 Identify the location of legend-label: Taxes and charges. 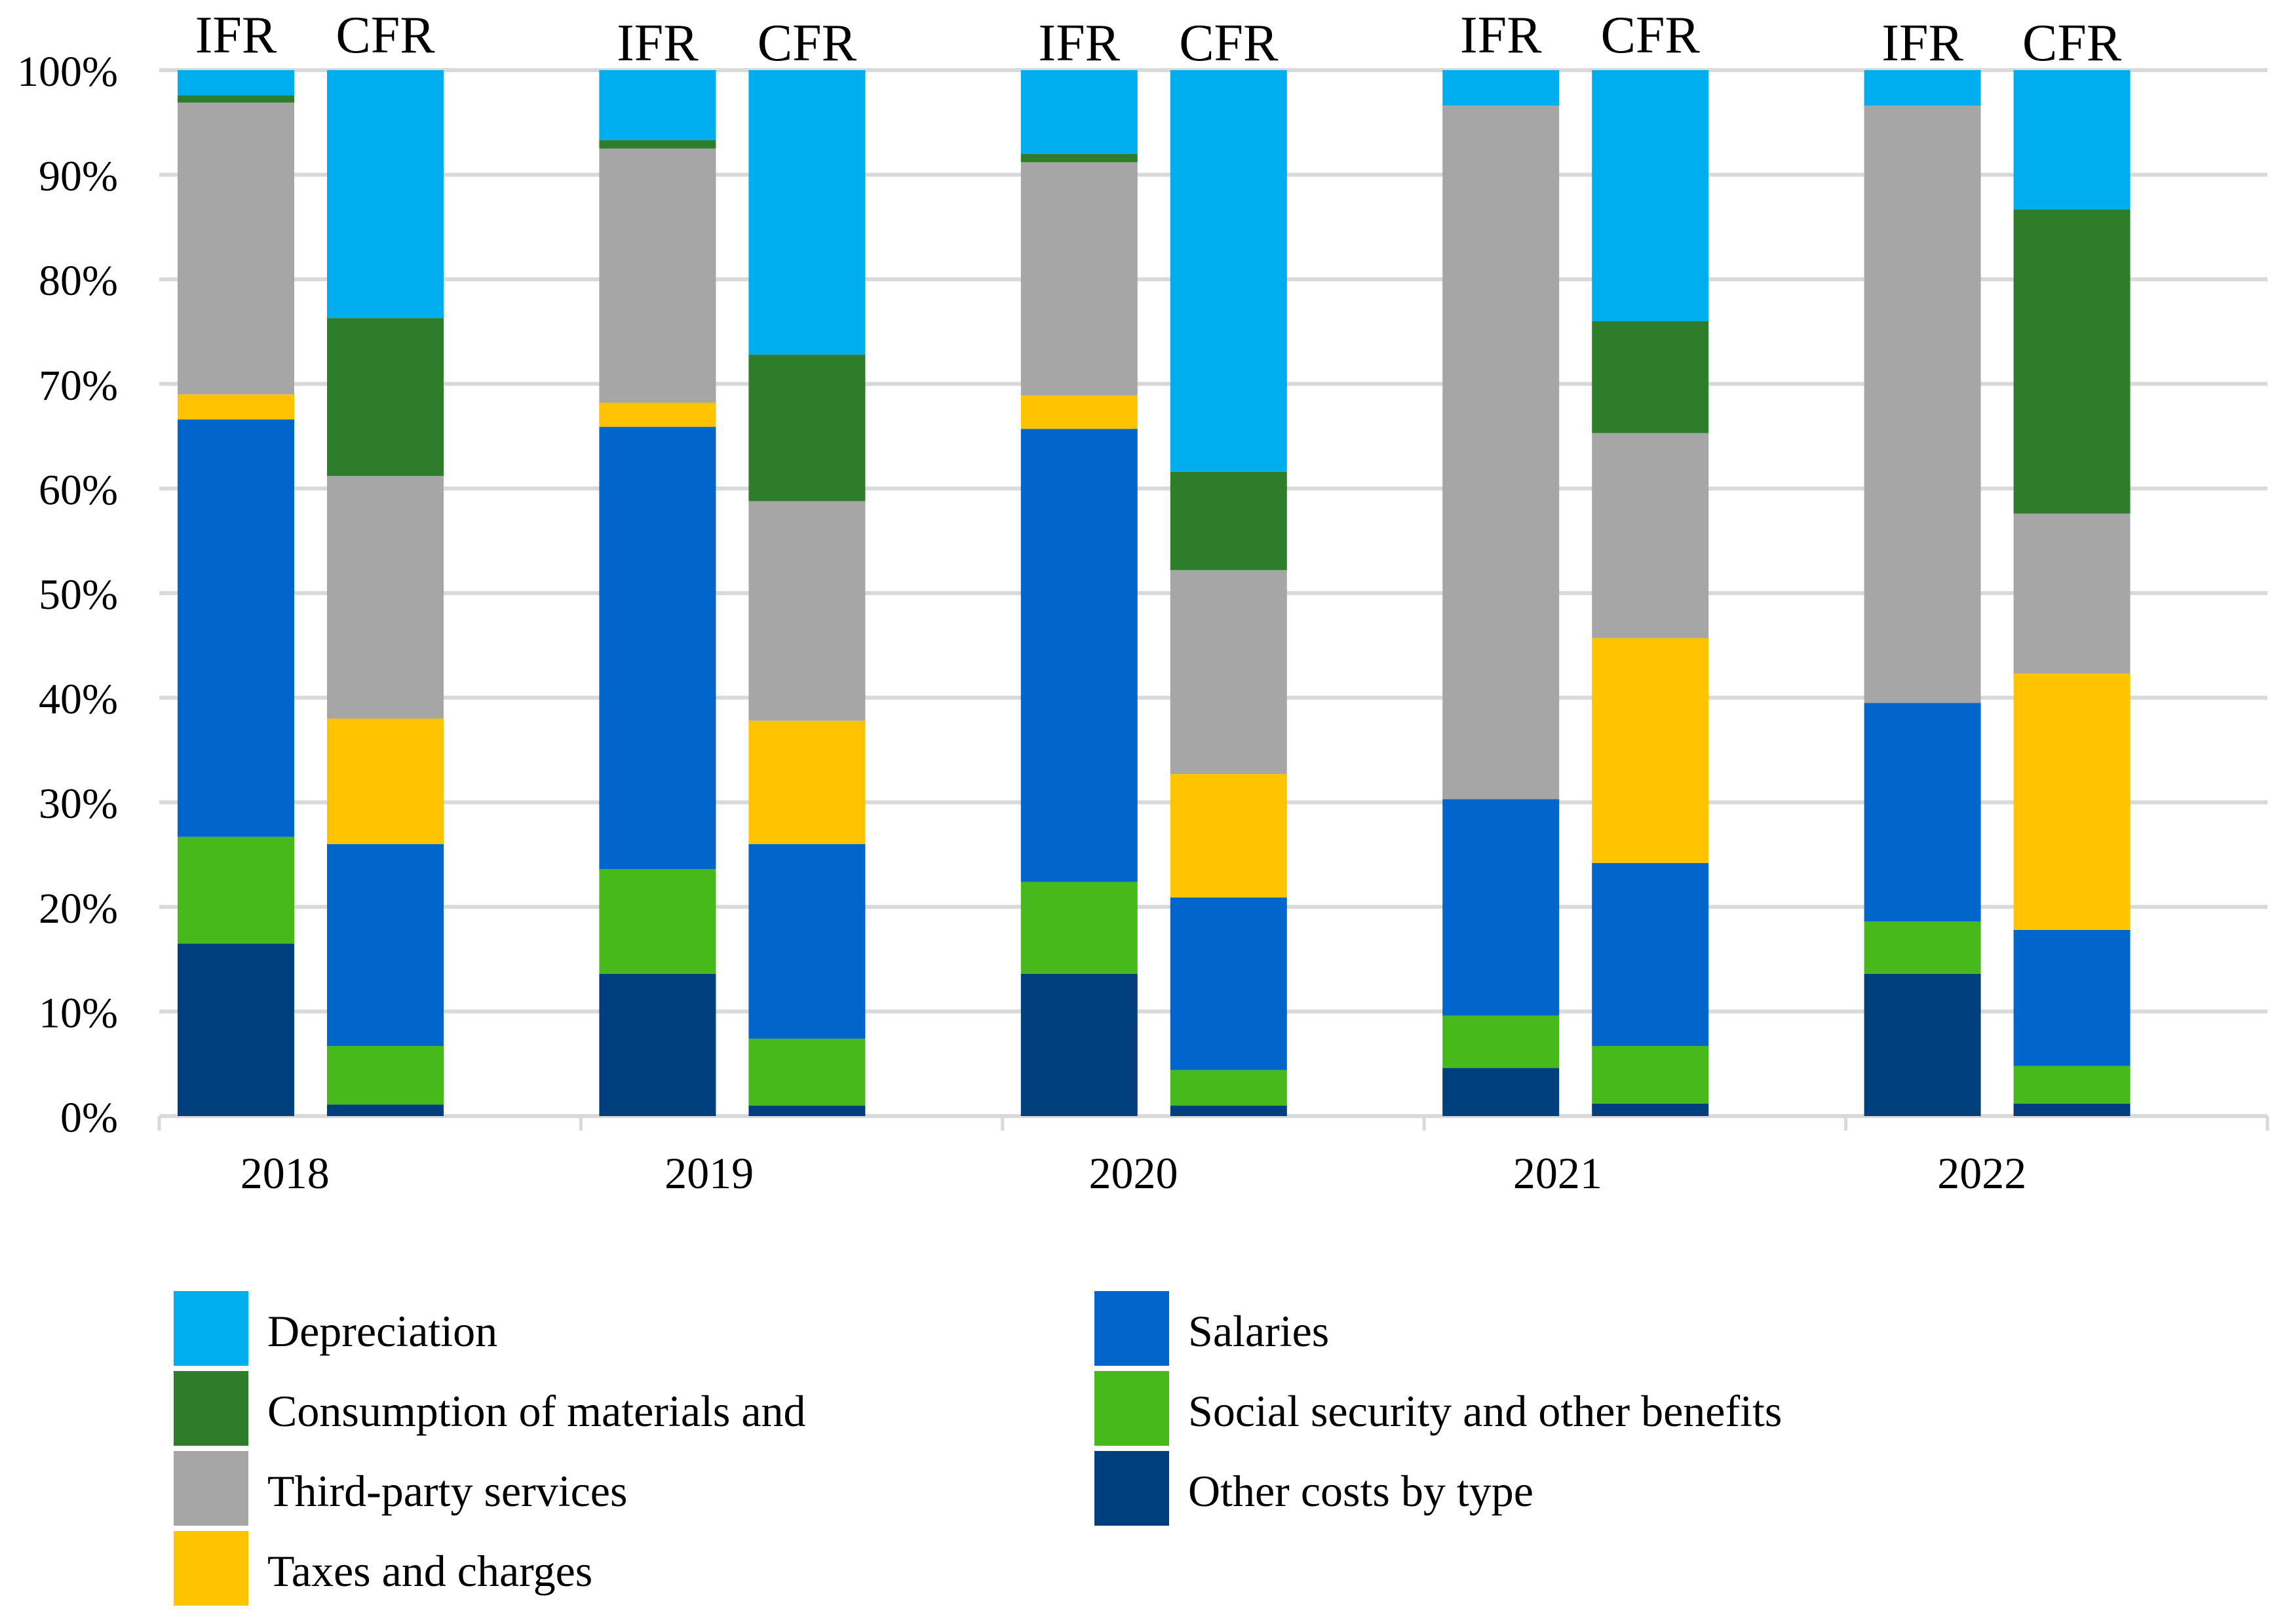
(429, 1571).